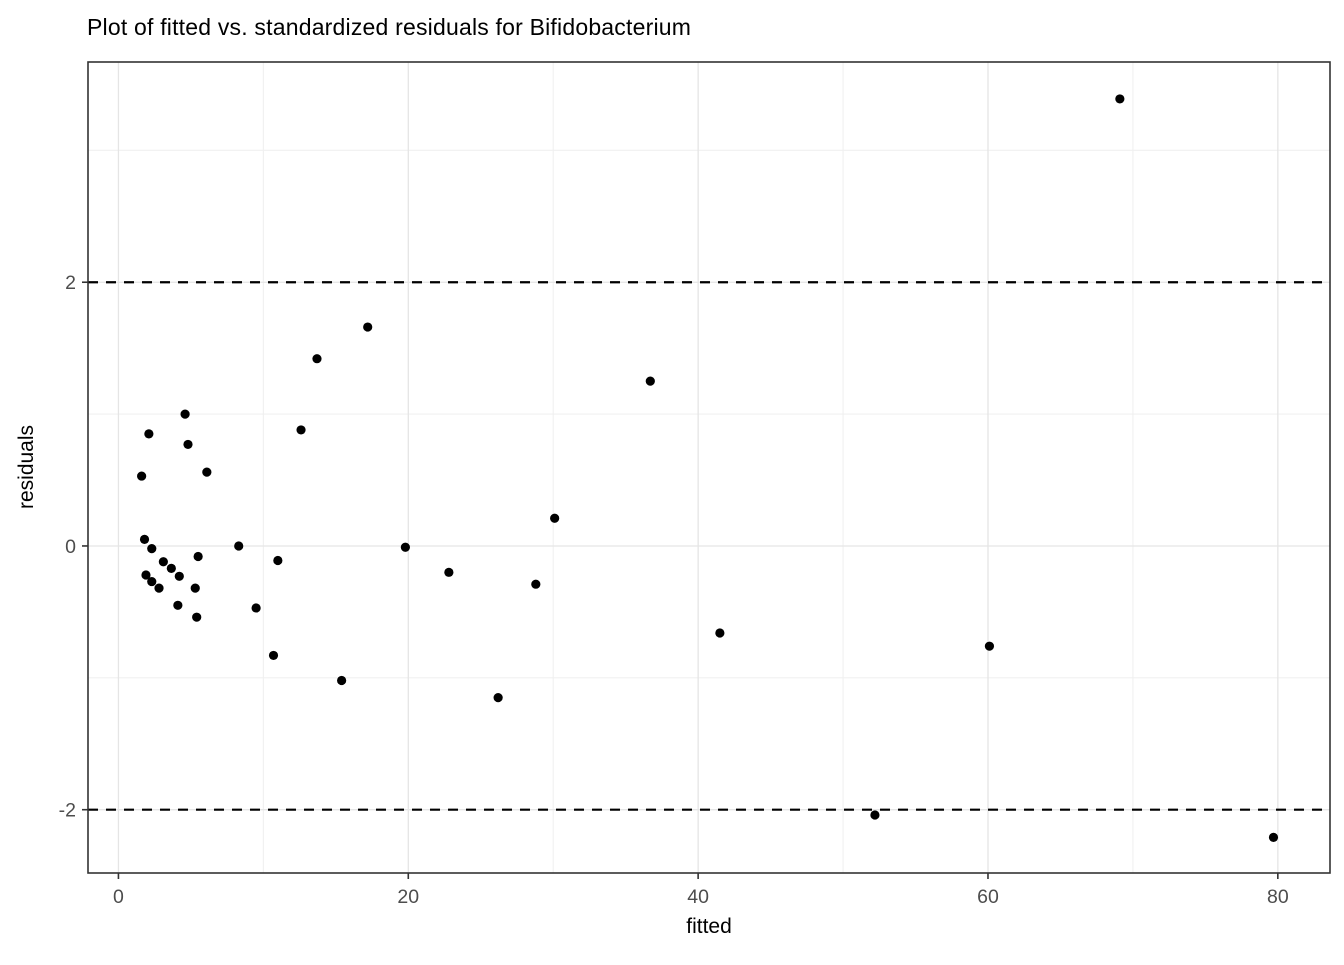 Image resolution: width=1344 pixels, height=965 pixels. Describe the element at coordinates (988, 897) in the screenshot. I see `x-tick-label: 60` at that location.